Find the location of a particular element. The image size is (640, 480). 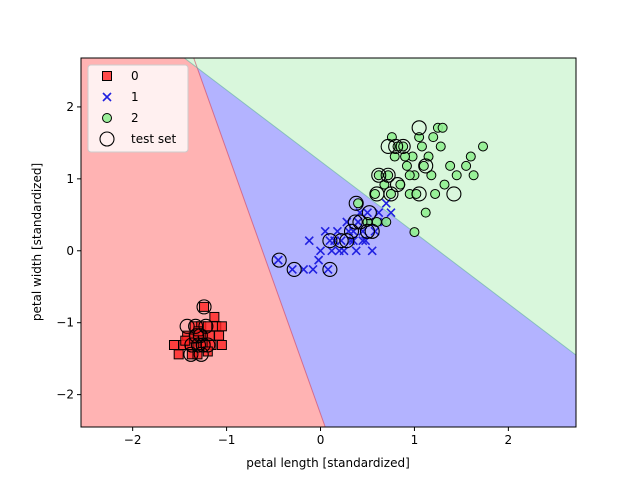

x-axis: −2 −1 0 1 2 is located at coordinates (318, 437).